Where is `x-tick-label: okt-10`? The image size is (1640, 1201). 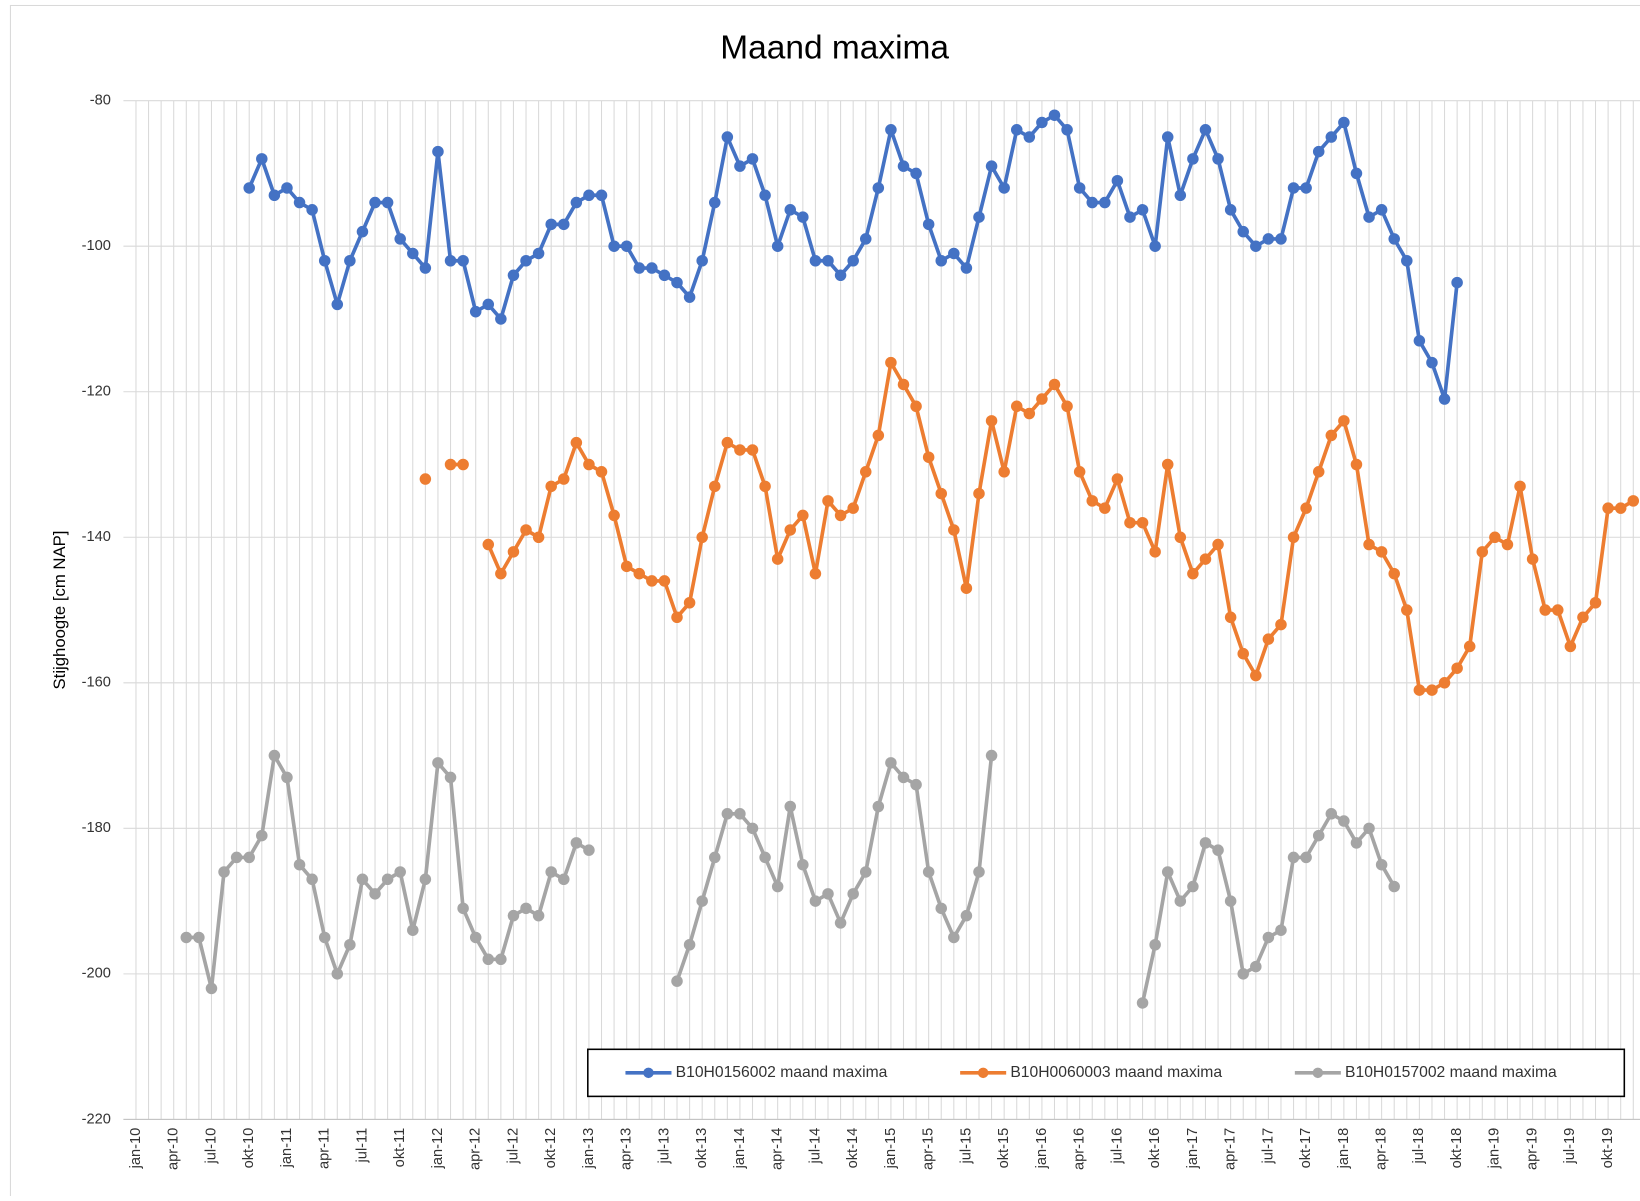
x-tick-label: okt-10 is located at coordinates (249, 1148).